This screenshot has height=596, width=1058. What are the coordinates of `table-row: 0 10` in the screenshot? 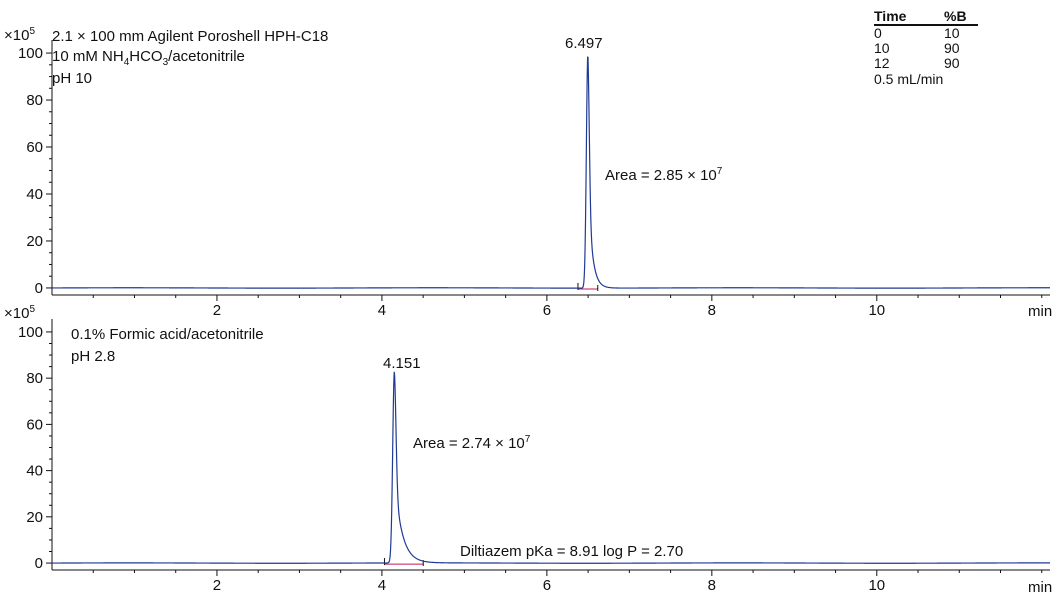 It's located at (926, 33).